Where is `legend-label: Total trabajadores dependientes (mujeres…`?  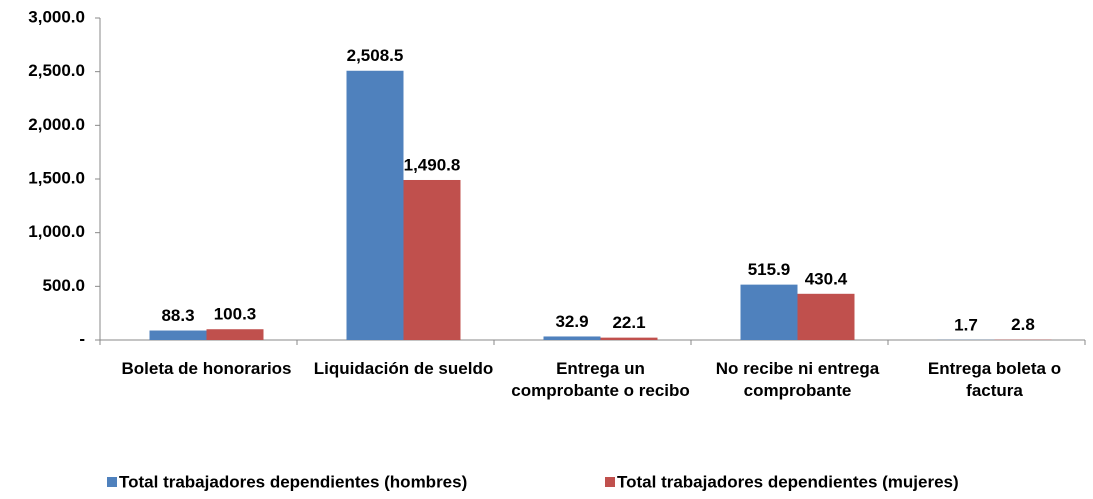 legend-label: Total trabajadores dependientes (mujeres… is located at coordinates (788, 481).